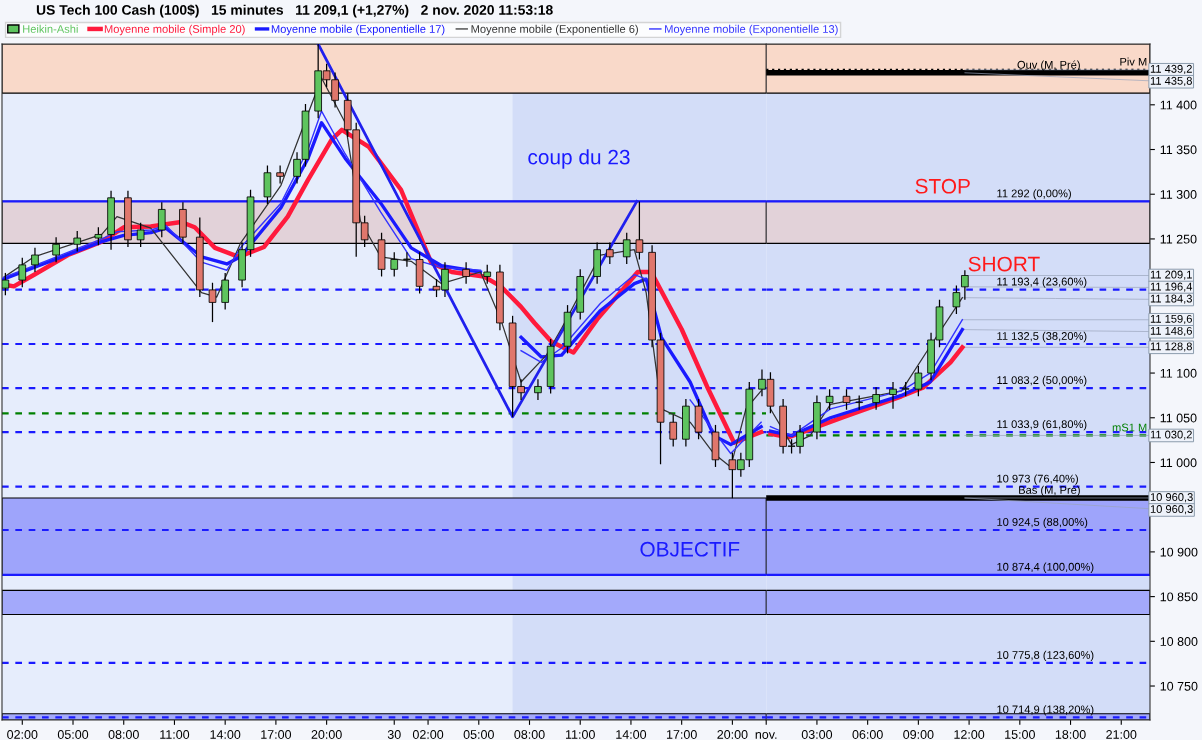 This screenshot has height=740, width=1202. What do you see at coordinates (1171, 69) in the screenshot?
I see `annotation: 11 439,2` at bounding box center [1171, 69].